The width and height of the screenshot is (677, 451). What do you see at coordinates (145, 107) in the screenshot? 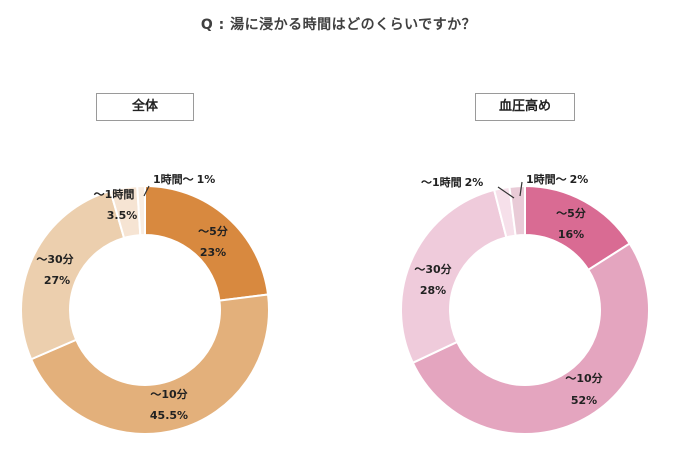
I see `panel-label-overall: 全体` at bounding box center [145, 107].